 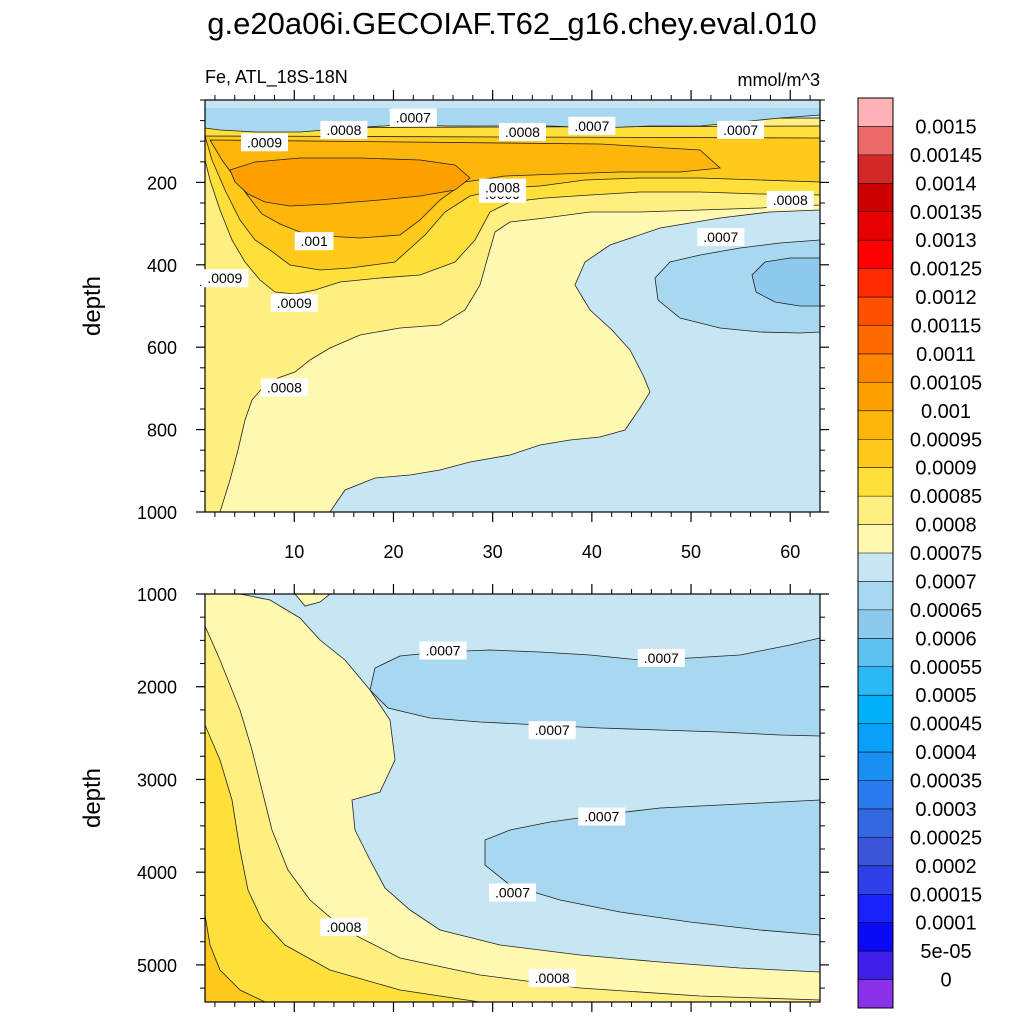 What do you see at coordinates (945, 810) in the screenshot?
I see `colorbar-label: 0.0003` at bounding box center [945, 810].